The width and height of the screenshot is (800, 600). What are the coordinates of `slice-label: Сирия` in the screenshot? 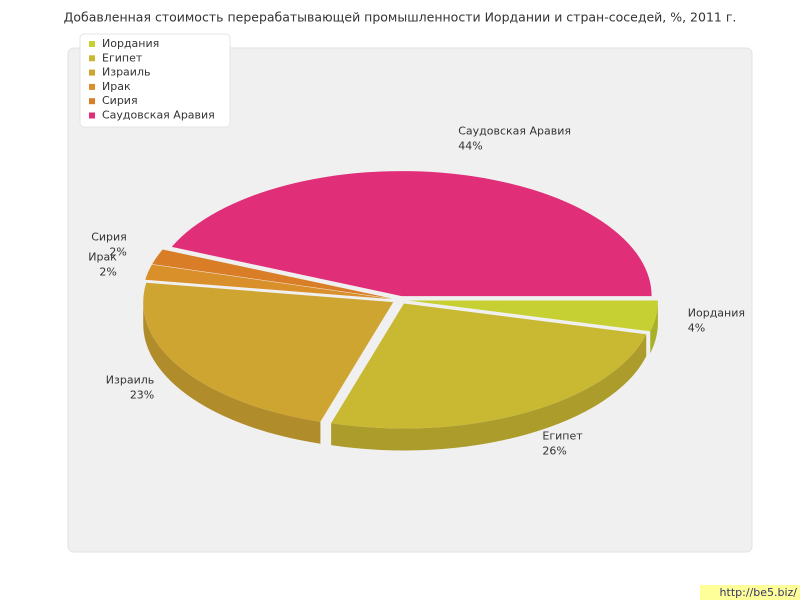 It's located at (109, 237).